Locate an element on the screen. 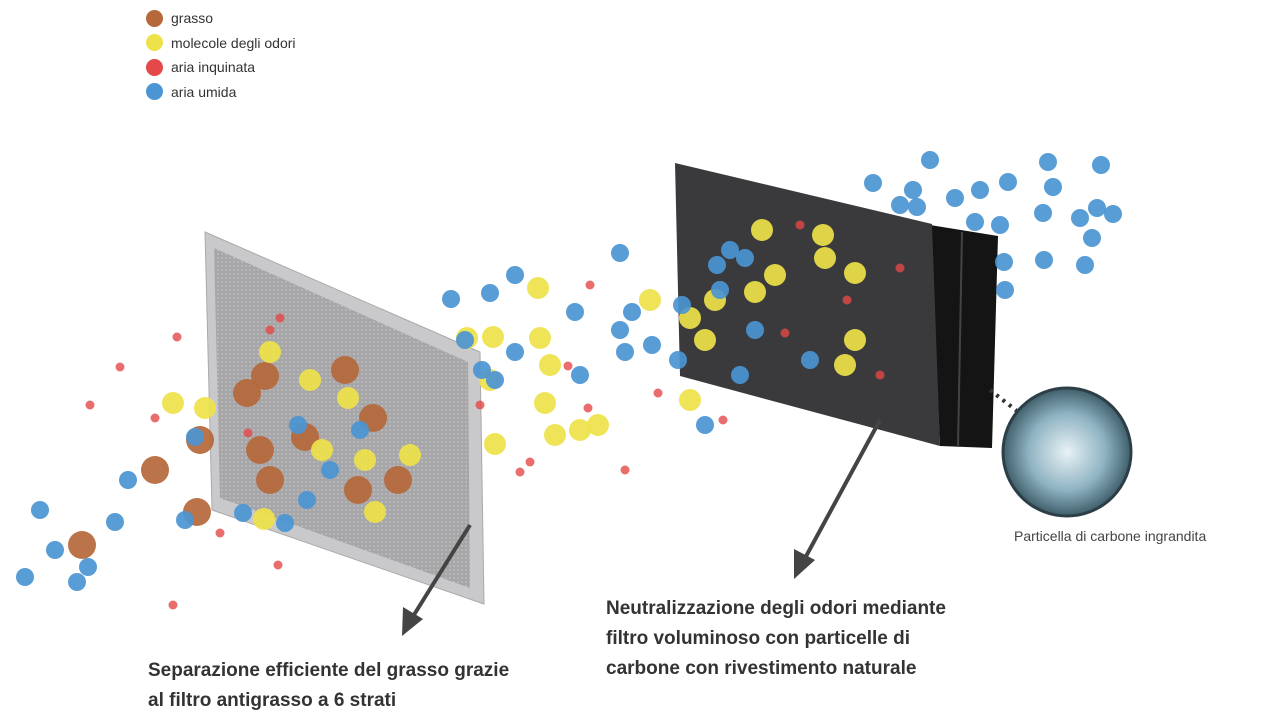 The width and height of the screenshot is (1270, 722). caption-line: carbone con rivestimento naturale is located at coordinates (761, 668).